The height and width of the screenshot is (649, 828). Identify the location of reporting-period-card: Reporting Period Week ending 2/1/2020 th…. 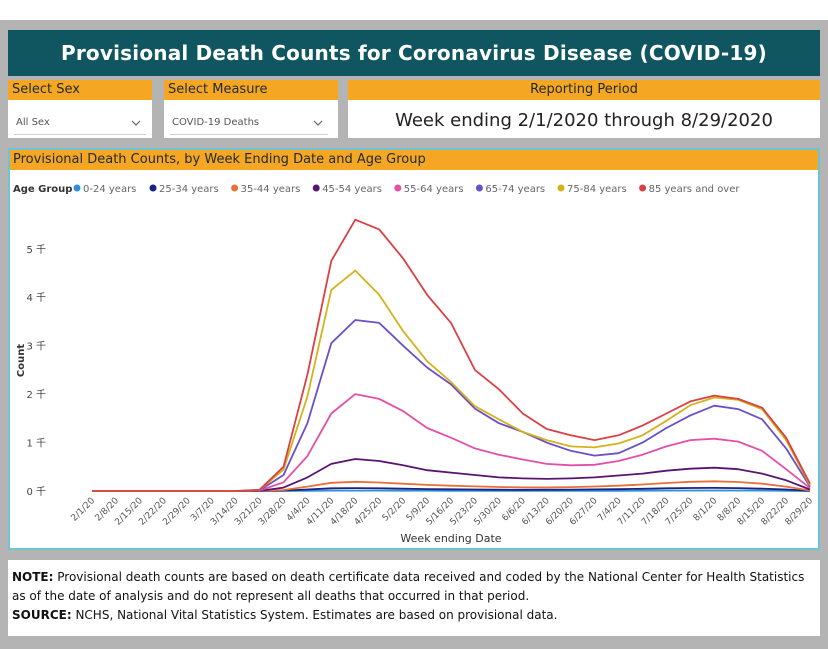
(584, 109).